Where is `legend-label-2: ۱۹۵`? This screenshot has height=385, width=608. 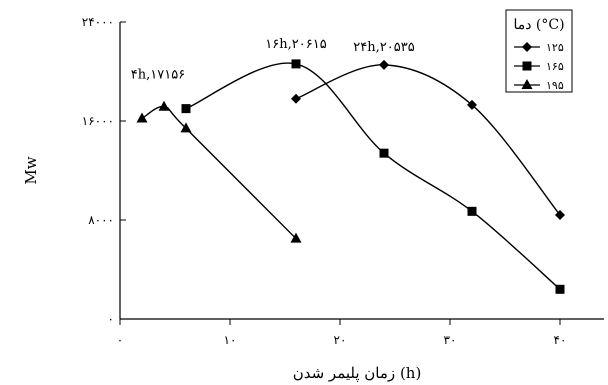 legend-label-2: ۱۹۵ is located at coordinates (555, 85).